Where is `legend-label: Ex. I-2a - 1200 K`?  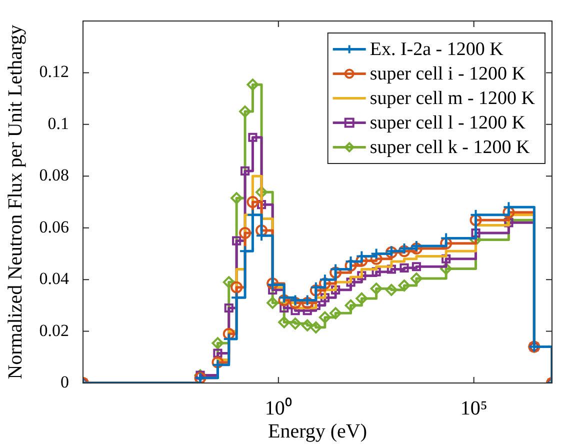
legend-label: Ex. I-2a - 1200 K is located at coordinates (437, 49).